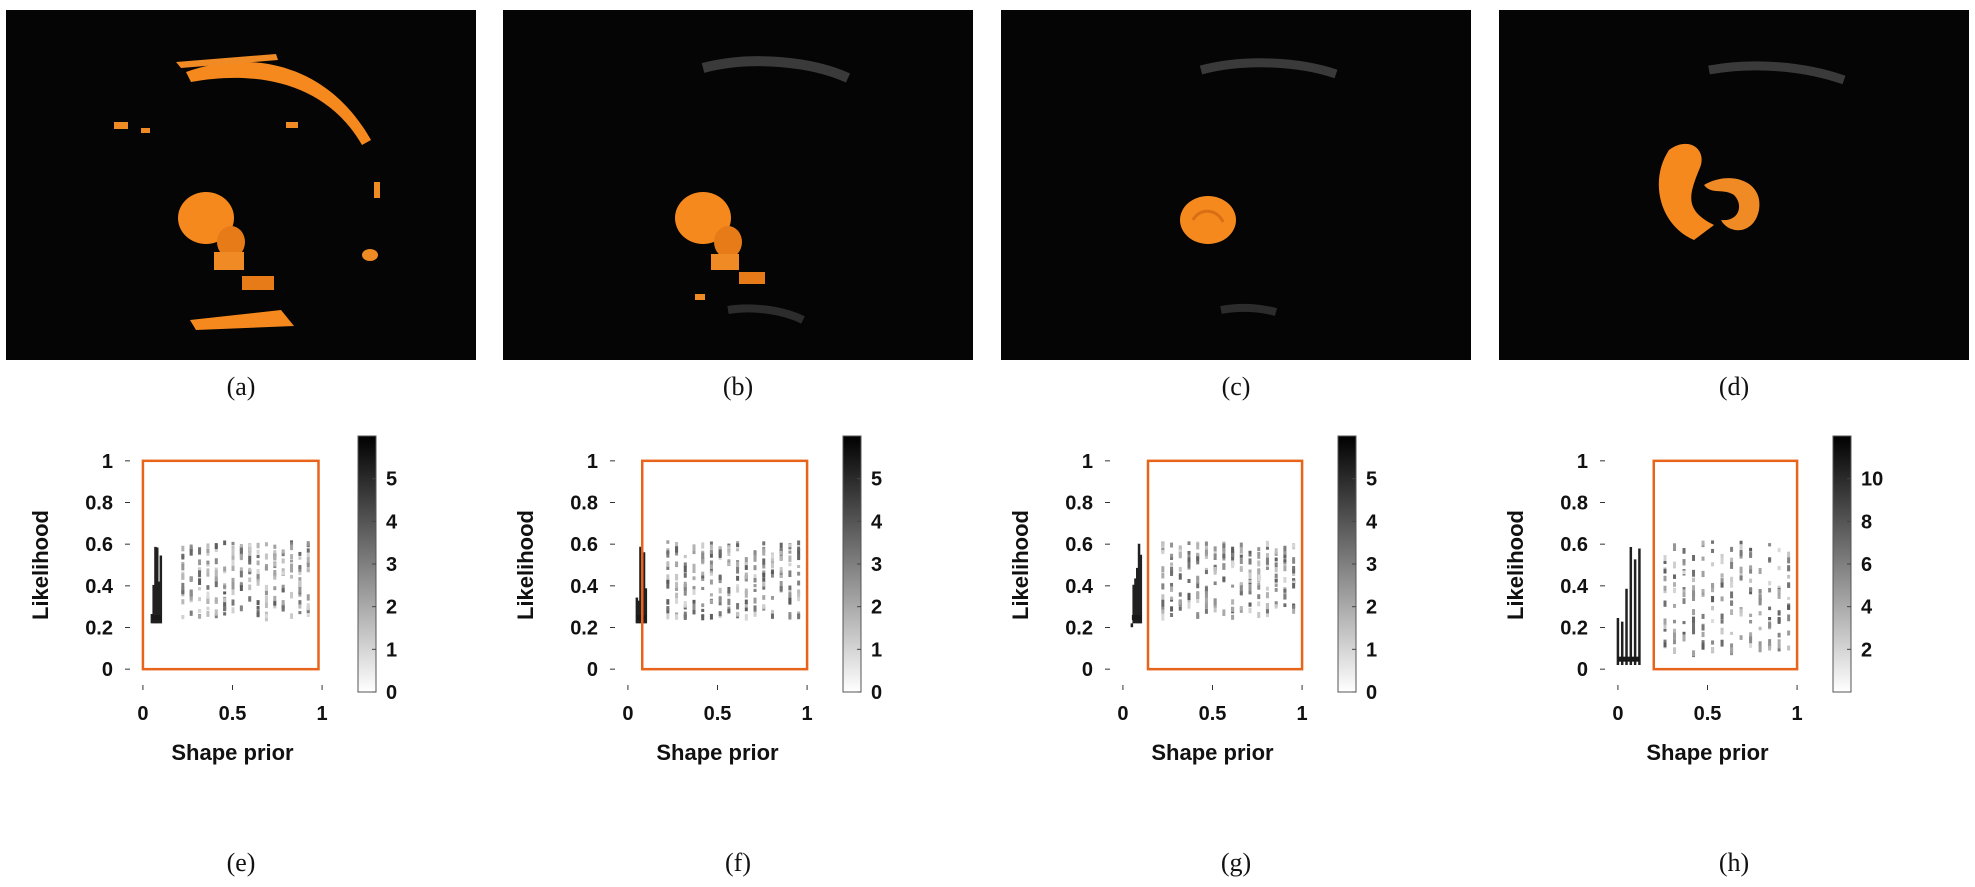 This screenshot has height=887, width=1975. I want to click on x-tick-label: 1, so click(1302, 714).